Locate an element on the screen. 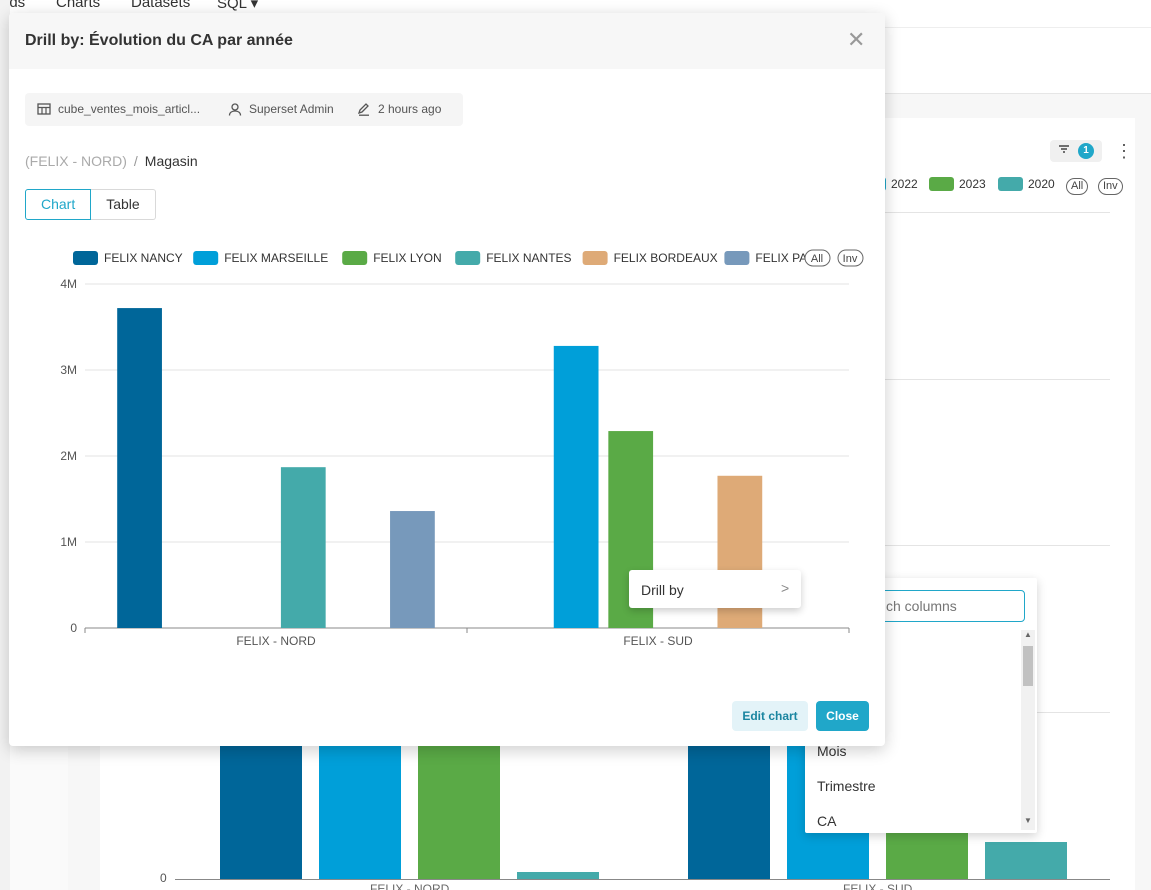 Image resolution: width=1151 pixels, height=890 pixels. modal-title: Drill by: Évolution du CA par année is located at coordinates (159, 40).